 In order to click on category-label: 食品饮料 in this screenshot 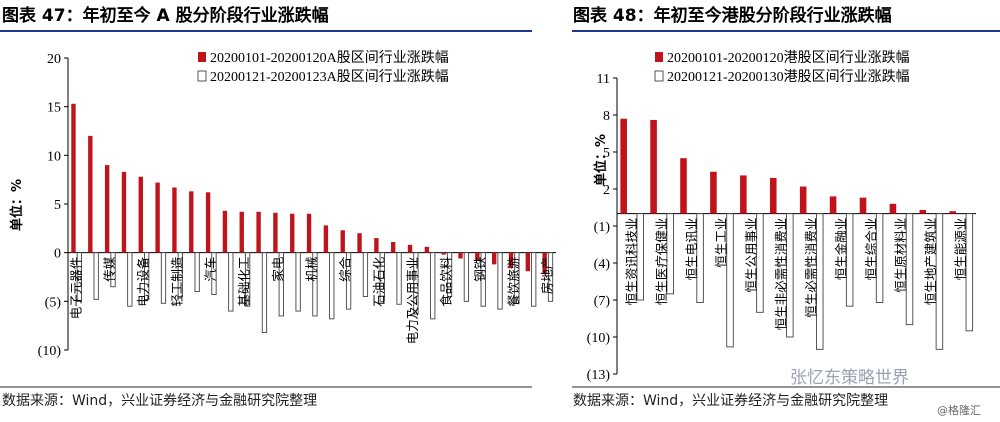, I will do `click(446, 281)`.